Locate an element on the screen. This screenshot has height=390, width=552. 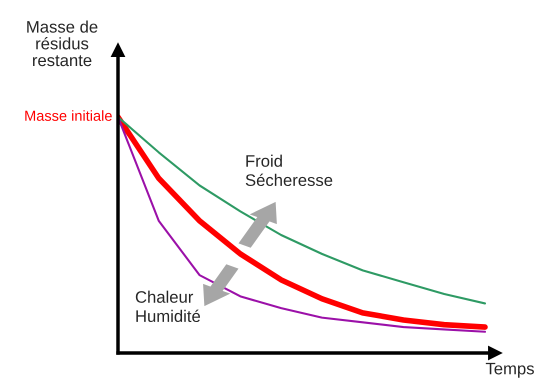
text: Masse initiale is located at coordinates (68, 115).